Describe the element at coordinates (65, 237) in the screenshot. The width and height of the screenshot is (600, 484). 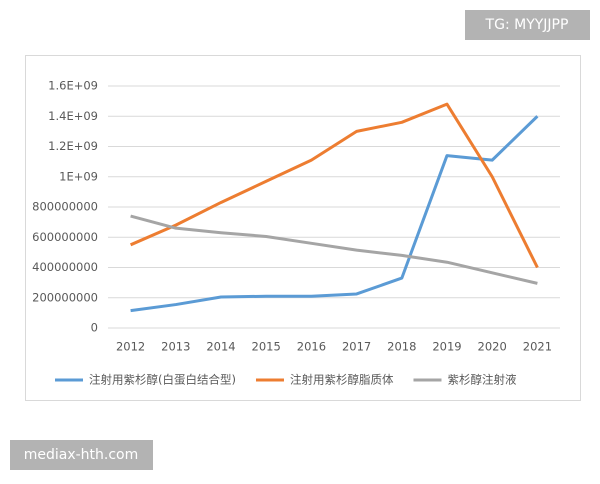
I see `y-tick-label: 600000000` at that location.